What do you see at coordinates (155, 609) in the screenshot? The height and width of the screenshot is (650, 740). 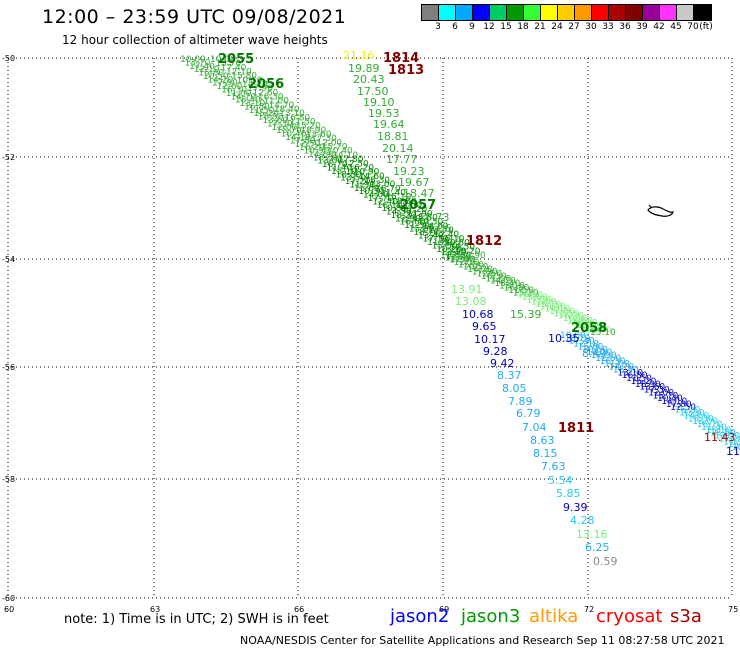 I see `longitude-label: 63` at bounding box center [155, 609].